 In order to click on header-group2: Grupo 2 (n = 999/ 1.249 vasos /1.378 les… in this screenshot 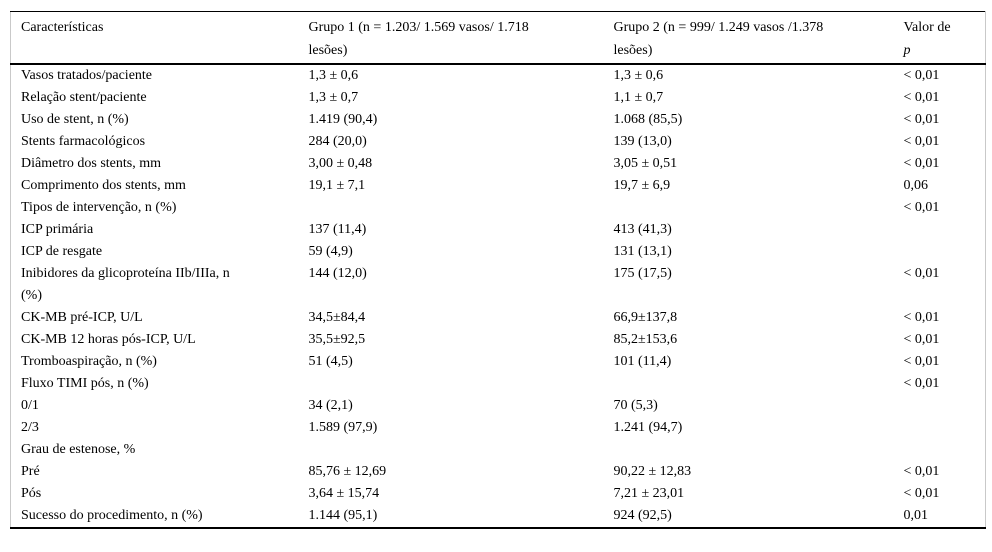, I will do `click(758, 38)`.